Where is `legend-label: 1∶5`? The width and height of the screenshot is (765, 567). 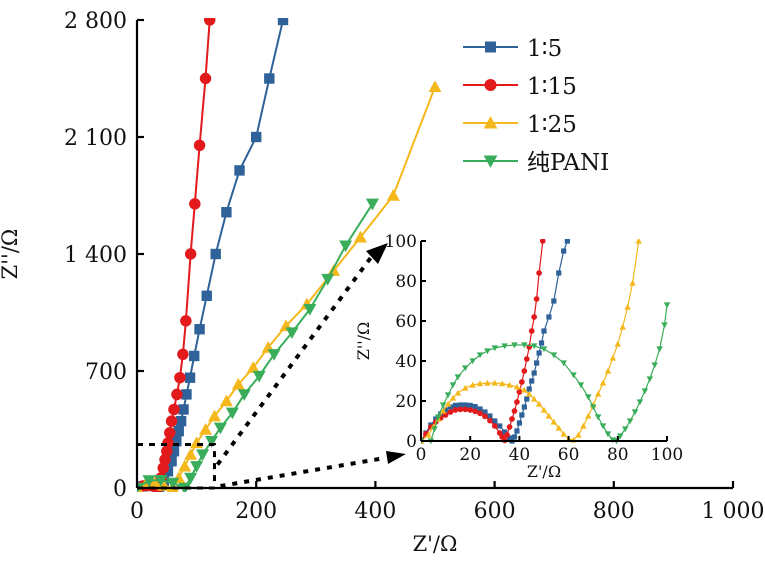
legend-label: 1∶5 is located at coordinates (544, 49).